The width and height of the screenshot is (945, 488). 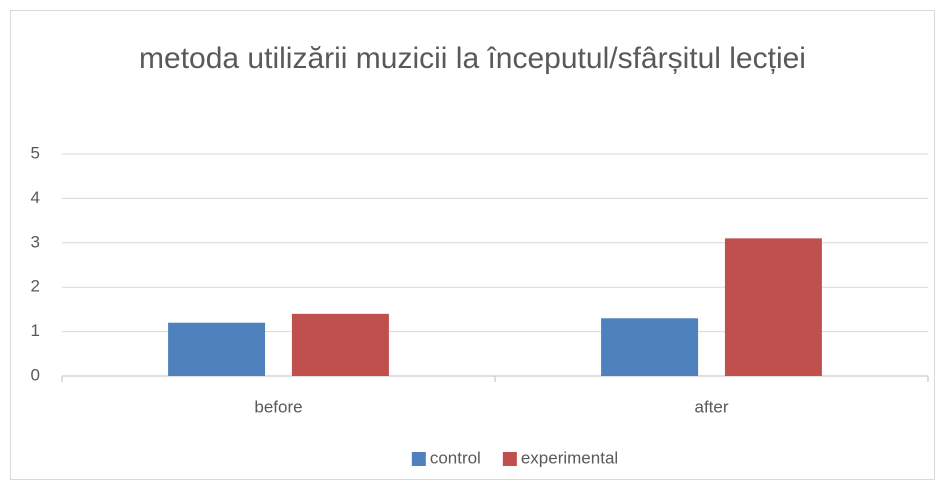 I want to click on y-tick-label: 2, so click(x=35, y=286).